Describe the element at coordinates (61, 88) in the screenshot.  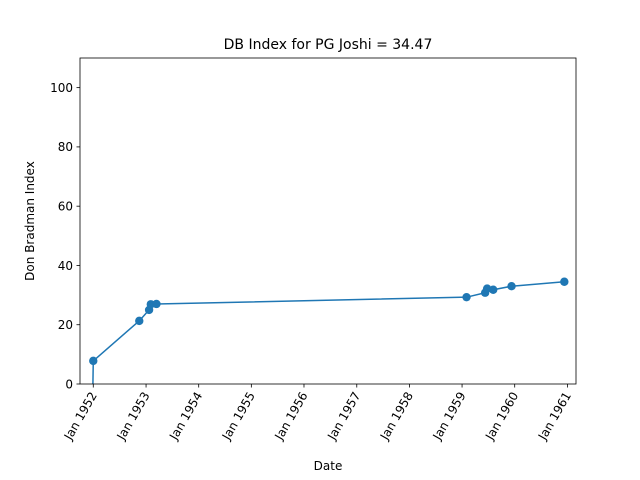
I see `y-tick-label: 100` at that location.